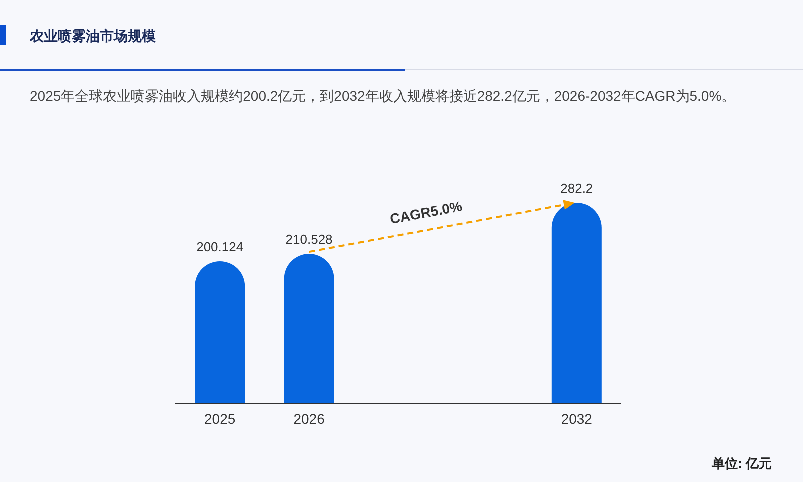 The height and width of the screenshot is (482, 803). I want to click on chart-subtitle: 2025年全球农业喷雾油收入规模约200.2亿元，到2032年收入规模将接近282.2亿元，2026-2032年CAGR为5.0%。, so click(383, 96).